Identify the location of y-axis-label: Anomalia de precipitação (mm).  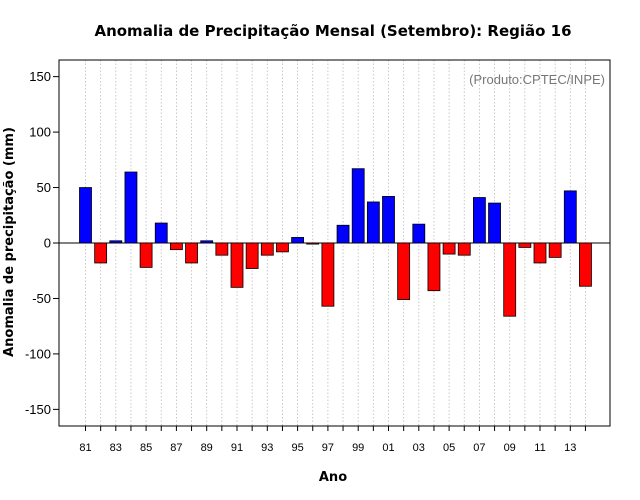
(9, 242).